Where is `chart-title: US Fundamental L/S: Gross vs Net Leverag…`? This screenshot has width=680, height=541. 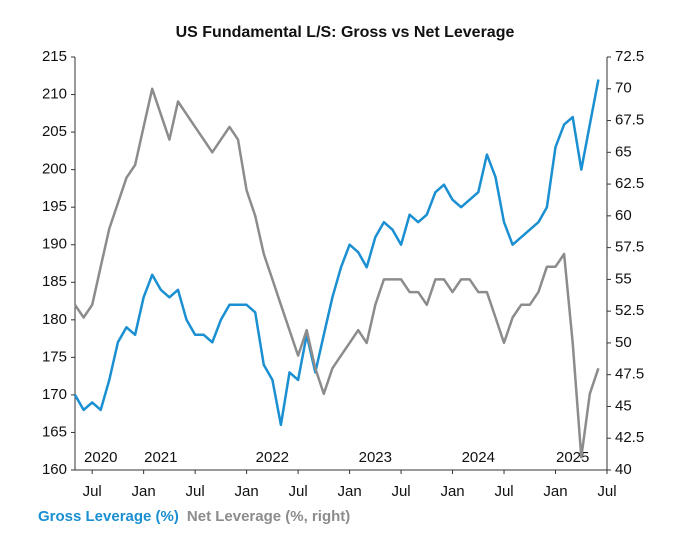
chart-title: US Fundamental L/S: Gross vs Net Leverag… is located at coordinates (345, 32).